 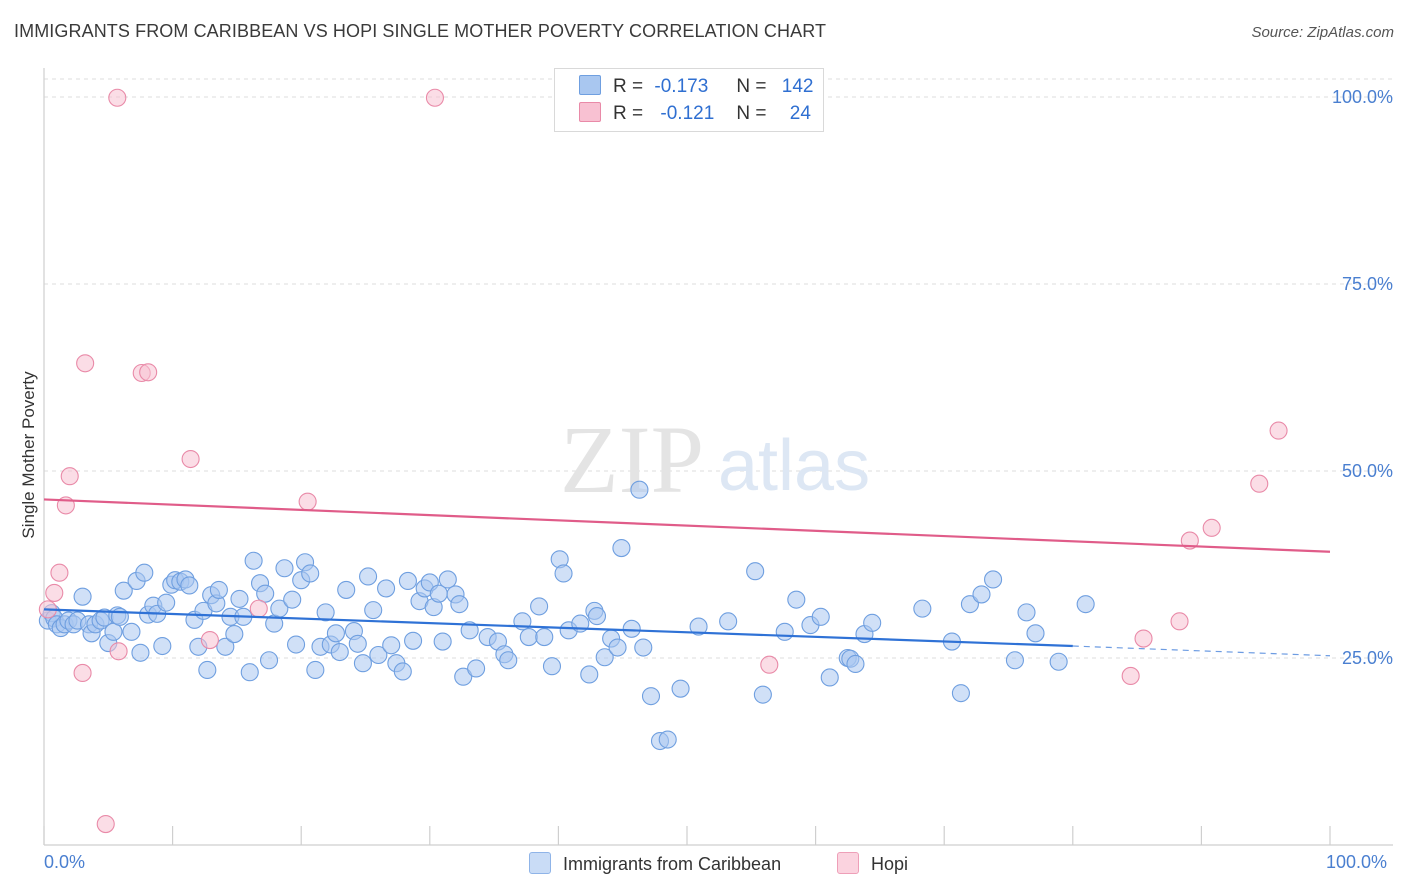 I want to click on hopi-trend-line, so click(x=687, y=525).